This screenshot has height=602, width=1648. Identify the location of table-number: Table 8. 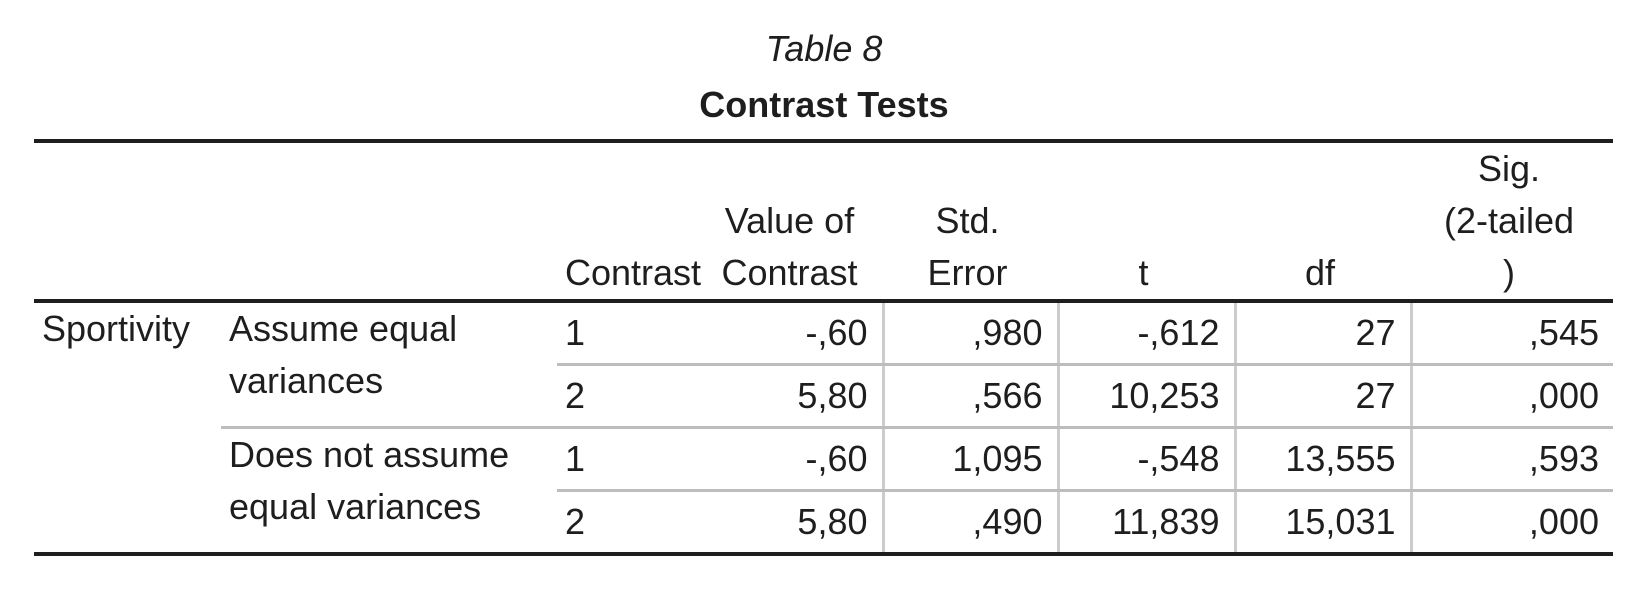
(824, 48).